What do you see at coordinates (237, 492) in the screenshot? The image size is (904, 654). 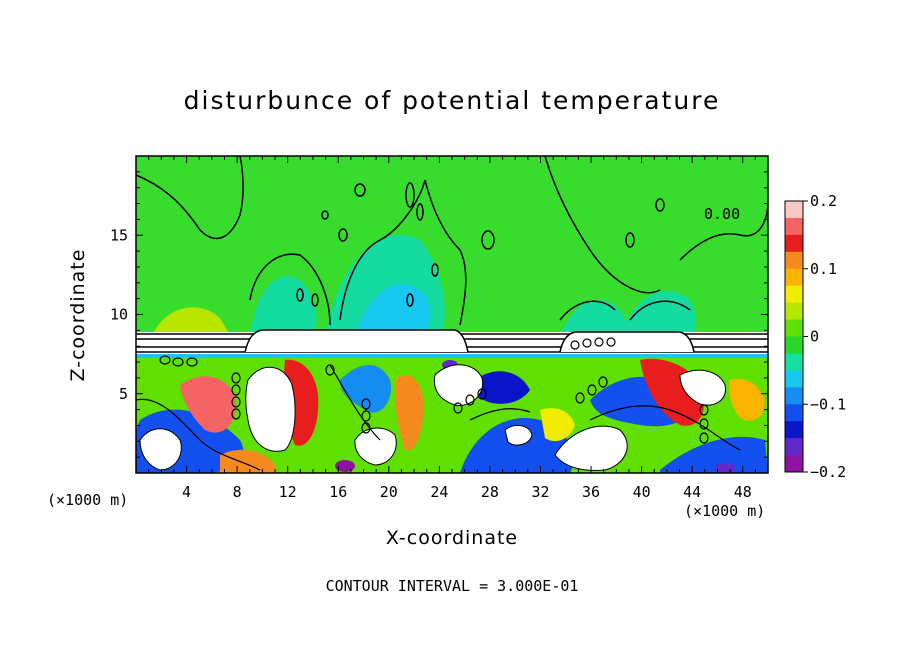 I see `x-tick-label: 8` at bounding box center [237, 492].